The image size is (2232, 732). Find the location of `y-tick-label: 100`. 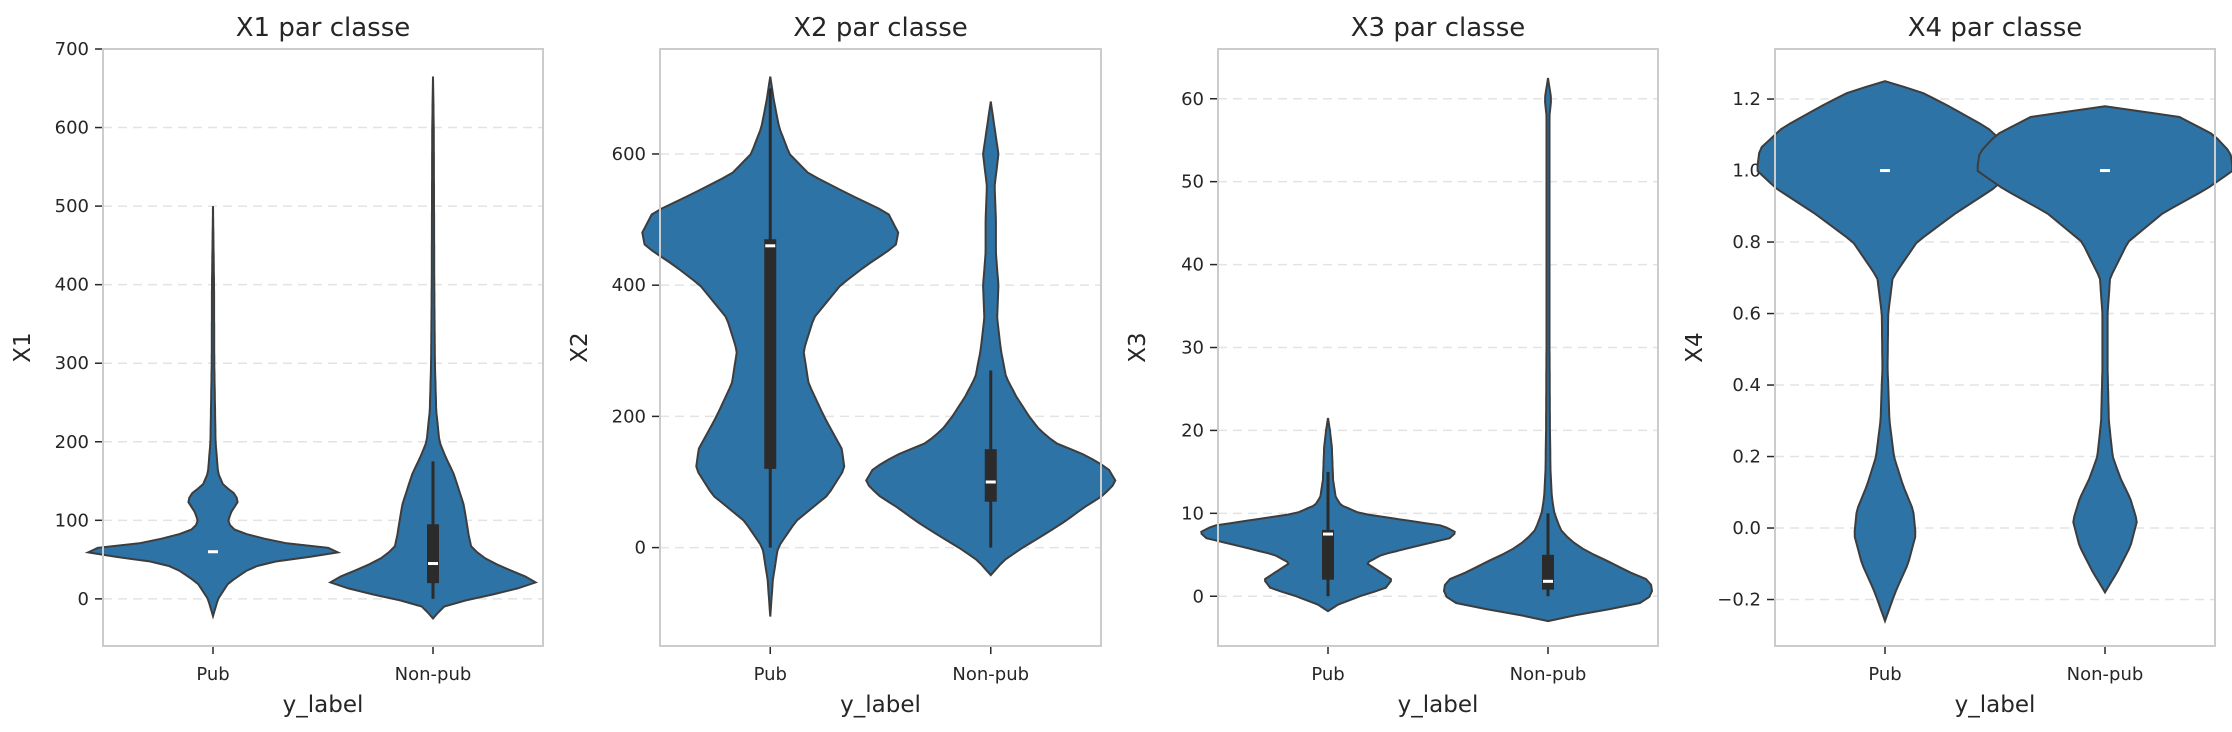

y-tick-label: 100 is located at coordinates (72, 520).